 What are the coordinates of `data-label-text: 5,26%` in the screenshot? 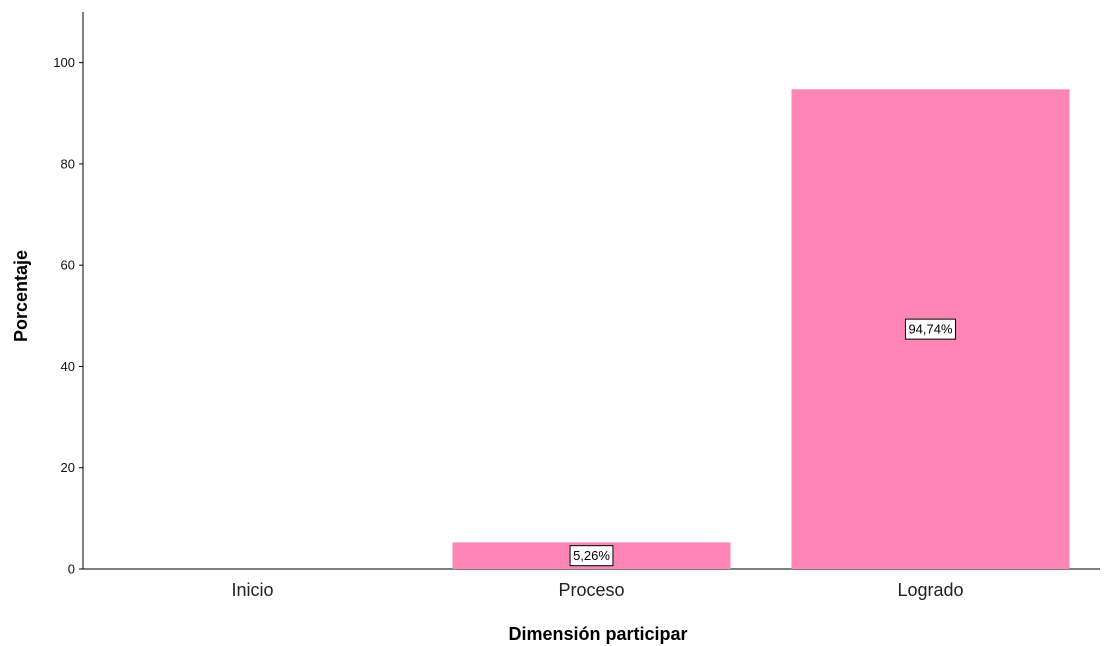 It's located at (591, 555).